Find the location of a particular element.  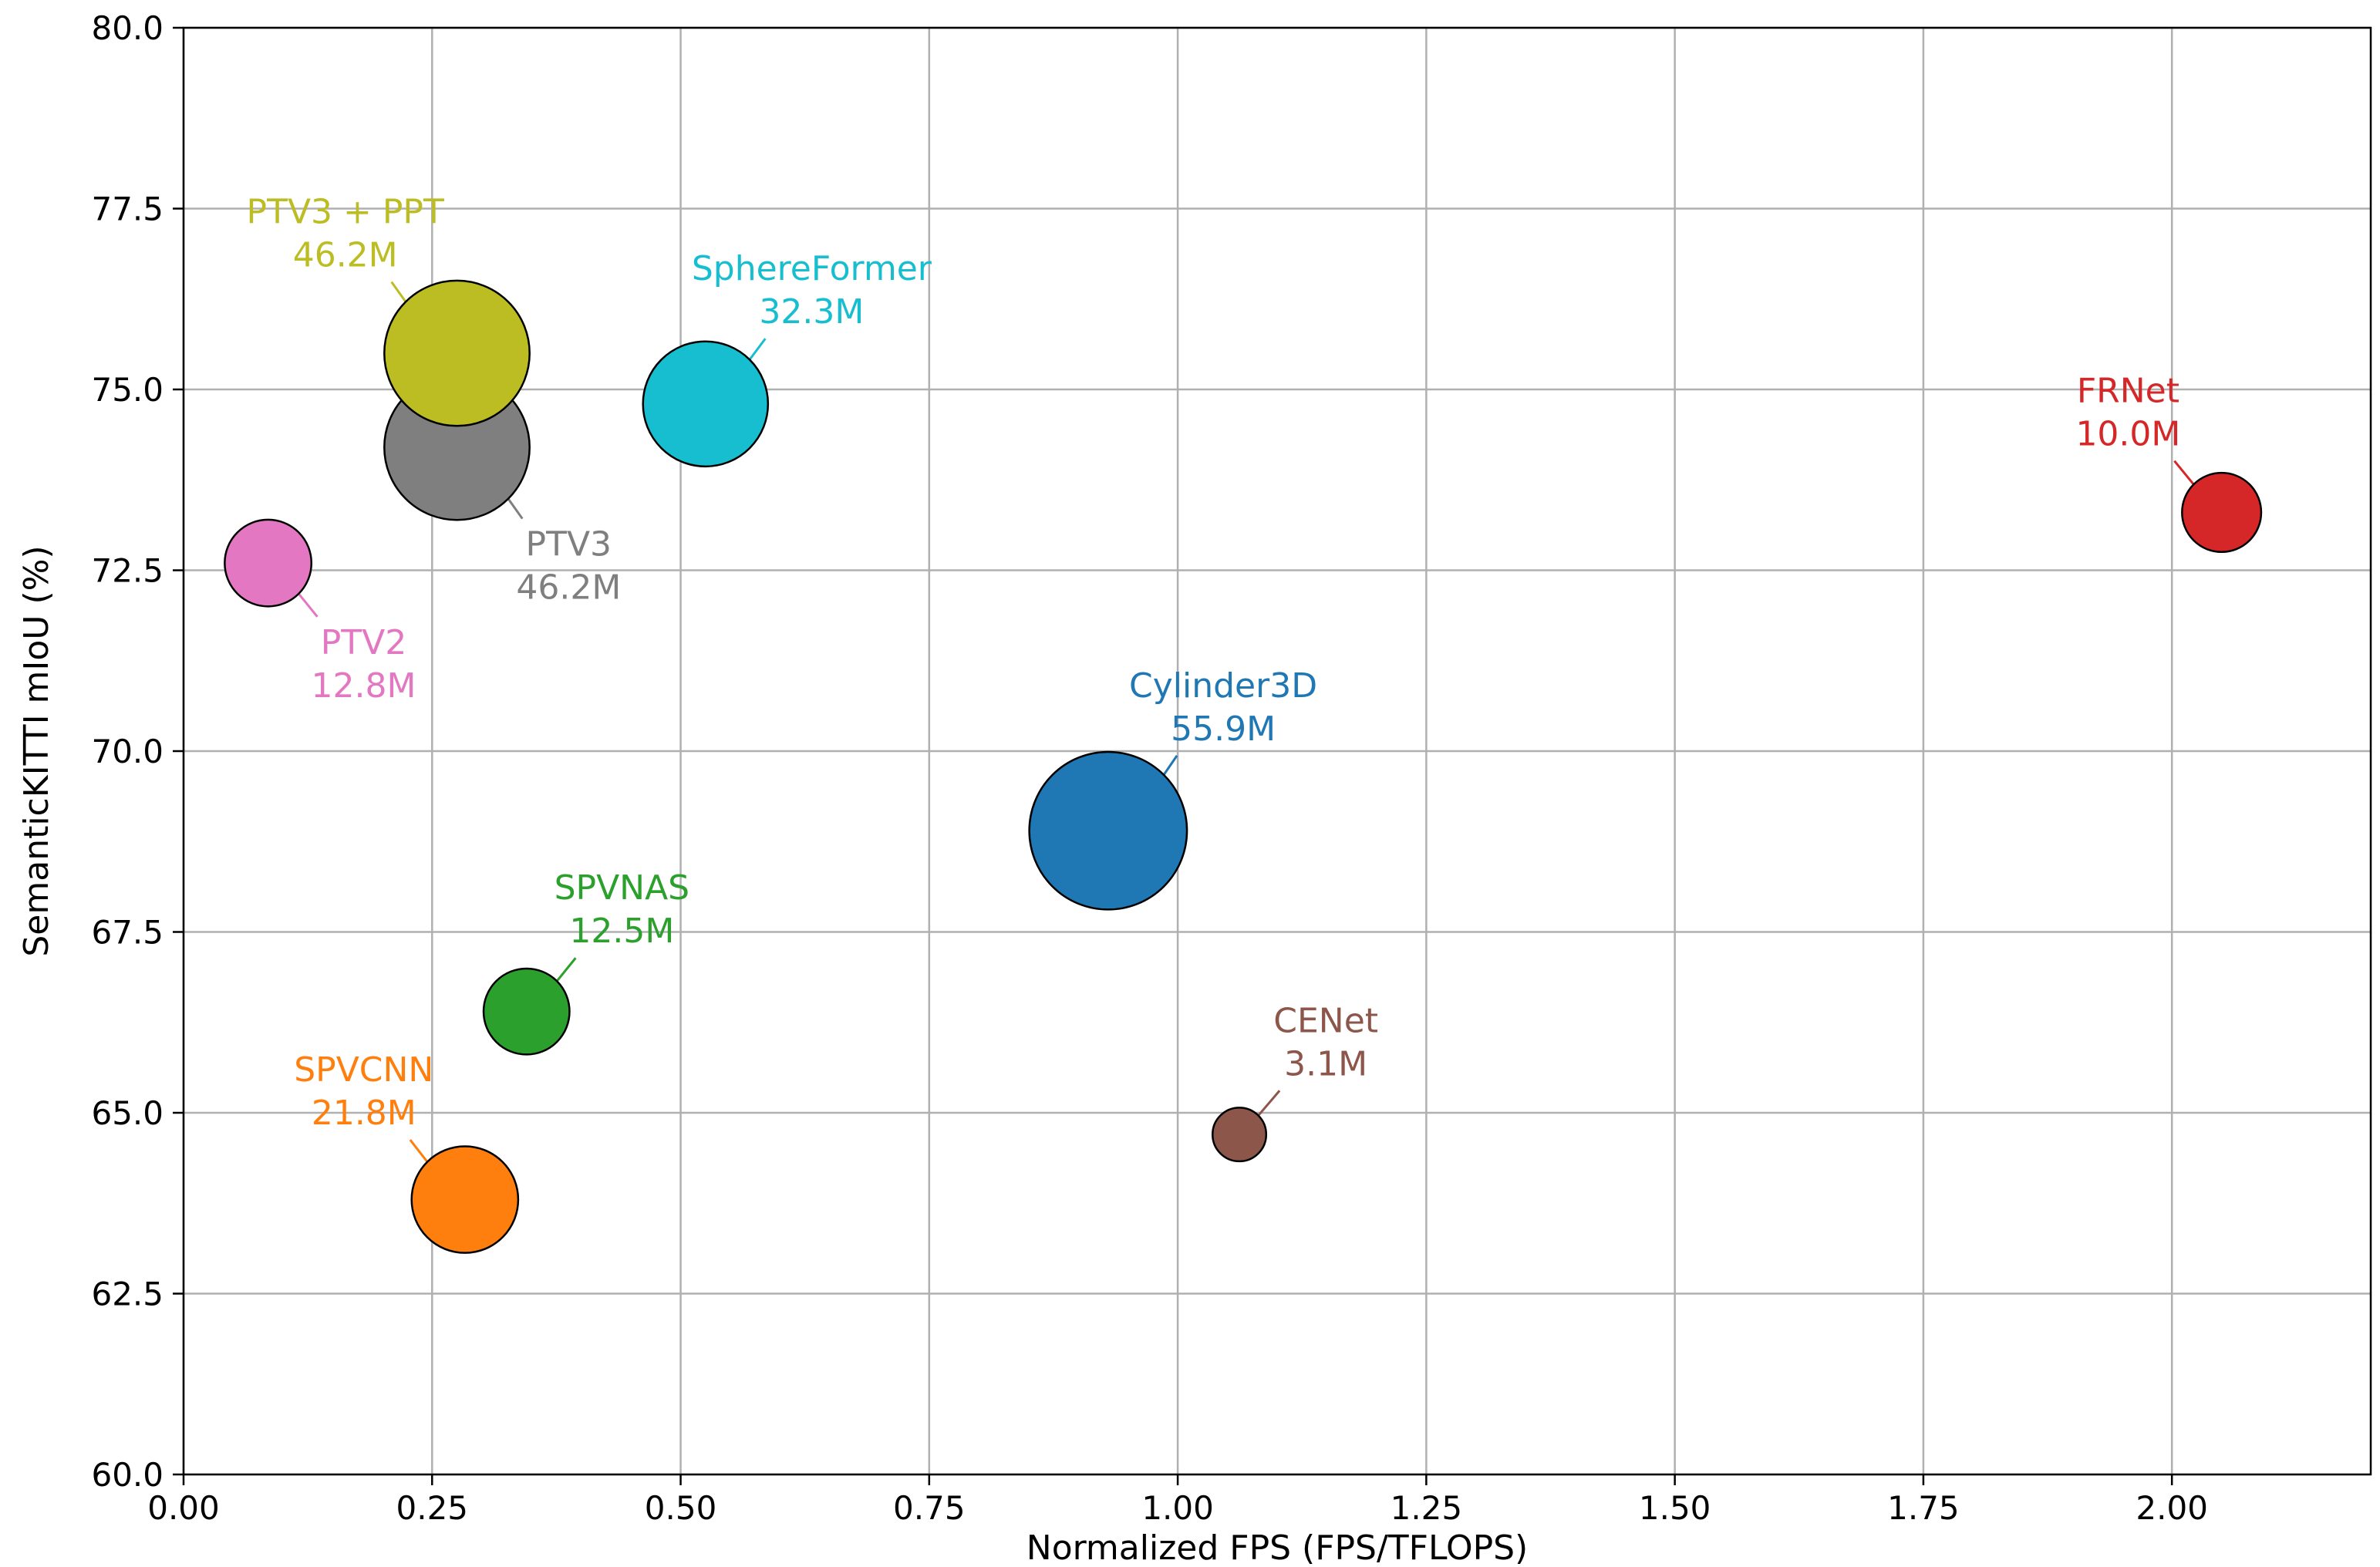

point-params-label: 55.9M is located at coordinates (1224, 729).